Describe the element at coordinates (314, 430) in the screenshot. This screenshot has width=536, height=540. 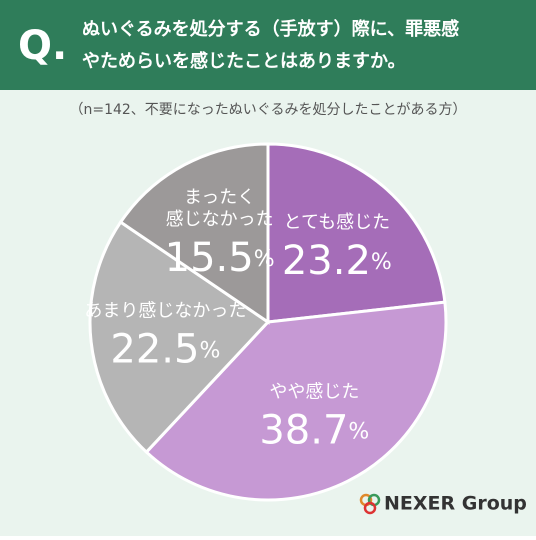
I see `value-label: 38.7%` at that location.